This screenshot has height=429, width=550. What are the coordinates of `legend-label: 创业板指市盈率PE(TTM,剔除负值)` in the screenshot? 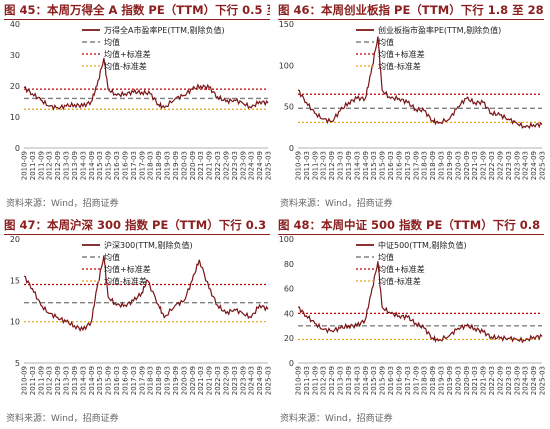 It's located at (439, 30).